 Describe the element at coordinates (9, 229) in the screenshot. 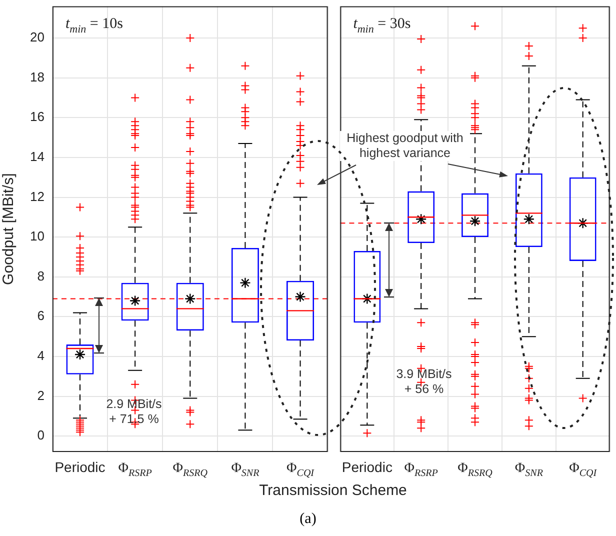

I see `y-axis-title: Goodput [MBit/s]` at that location.